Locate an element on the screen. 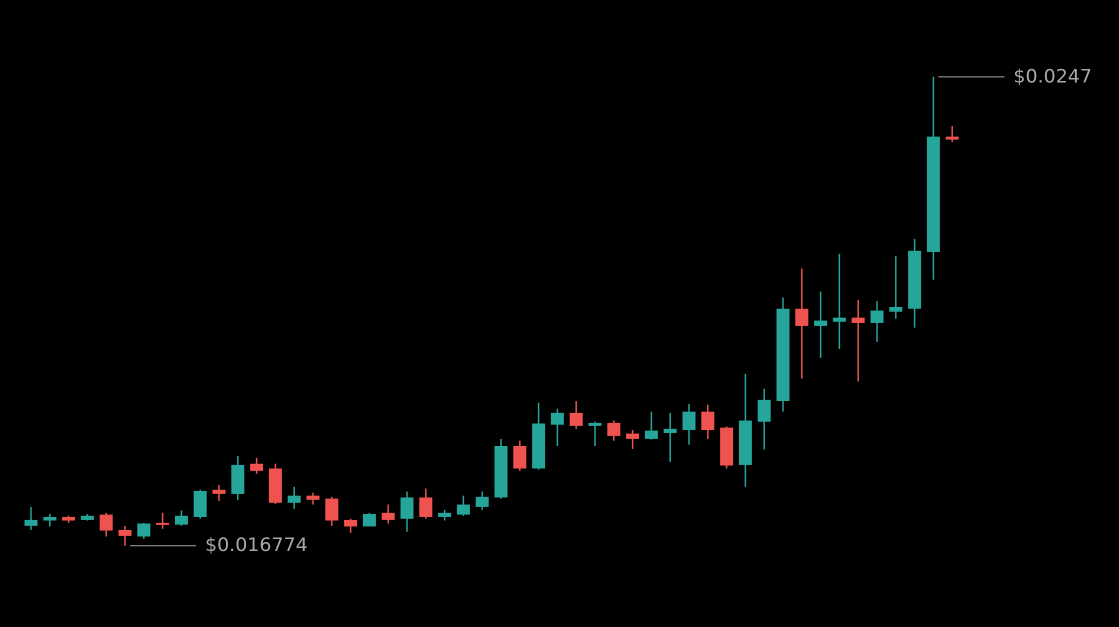 This screenshot has height=627, width=1119. annotation-label: $0.016774 is located at coordinates (256, 545).